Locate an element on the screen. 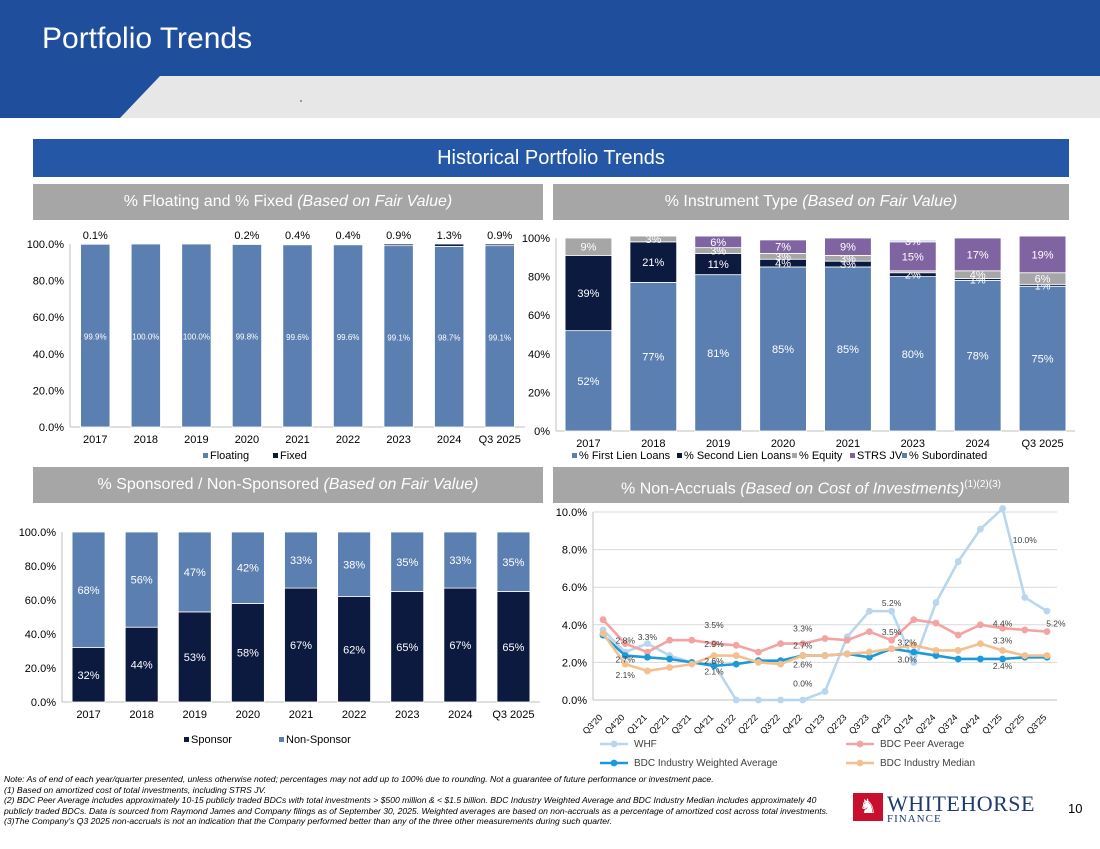 This screenshot has height=849, width=1100. instrument-chart-bar-secondlienloans is located at coordinates (588, 293).